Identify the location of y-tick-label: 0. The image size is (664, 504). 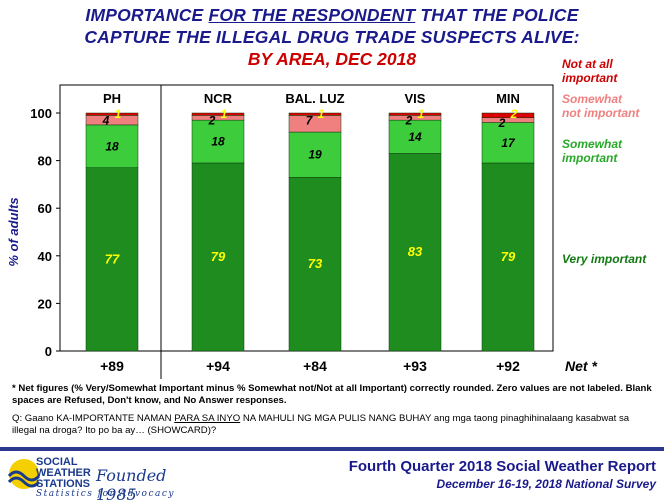
(48, 351).